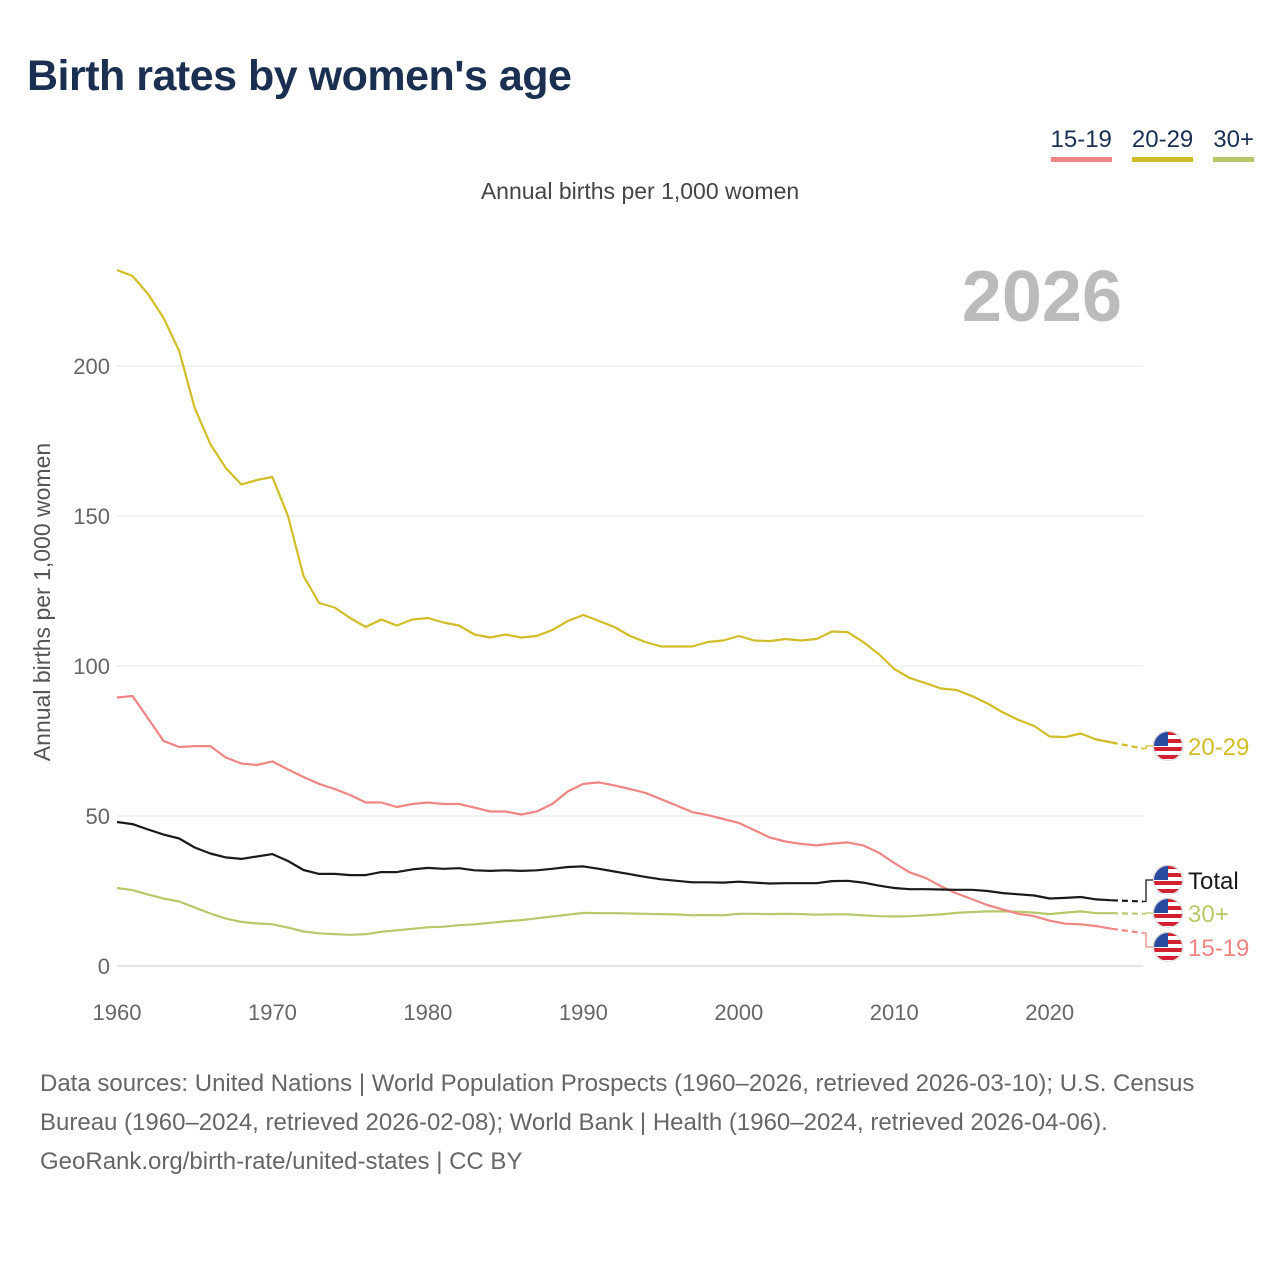 The width and height of the screenshot is (1280, 1280). I want to click on series-line-Total, so click(614, 861).